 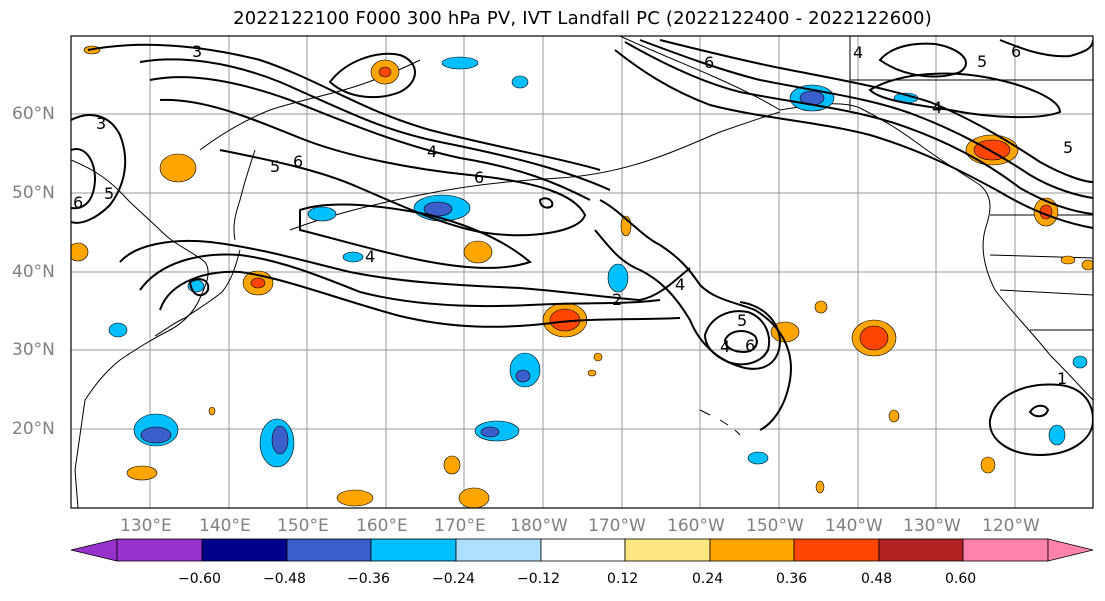 I want to click on lon-label: 120°W, so click(x=1011, y=526).